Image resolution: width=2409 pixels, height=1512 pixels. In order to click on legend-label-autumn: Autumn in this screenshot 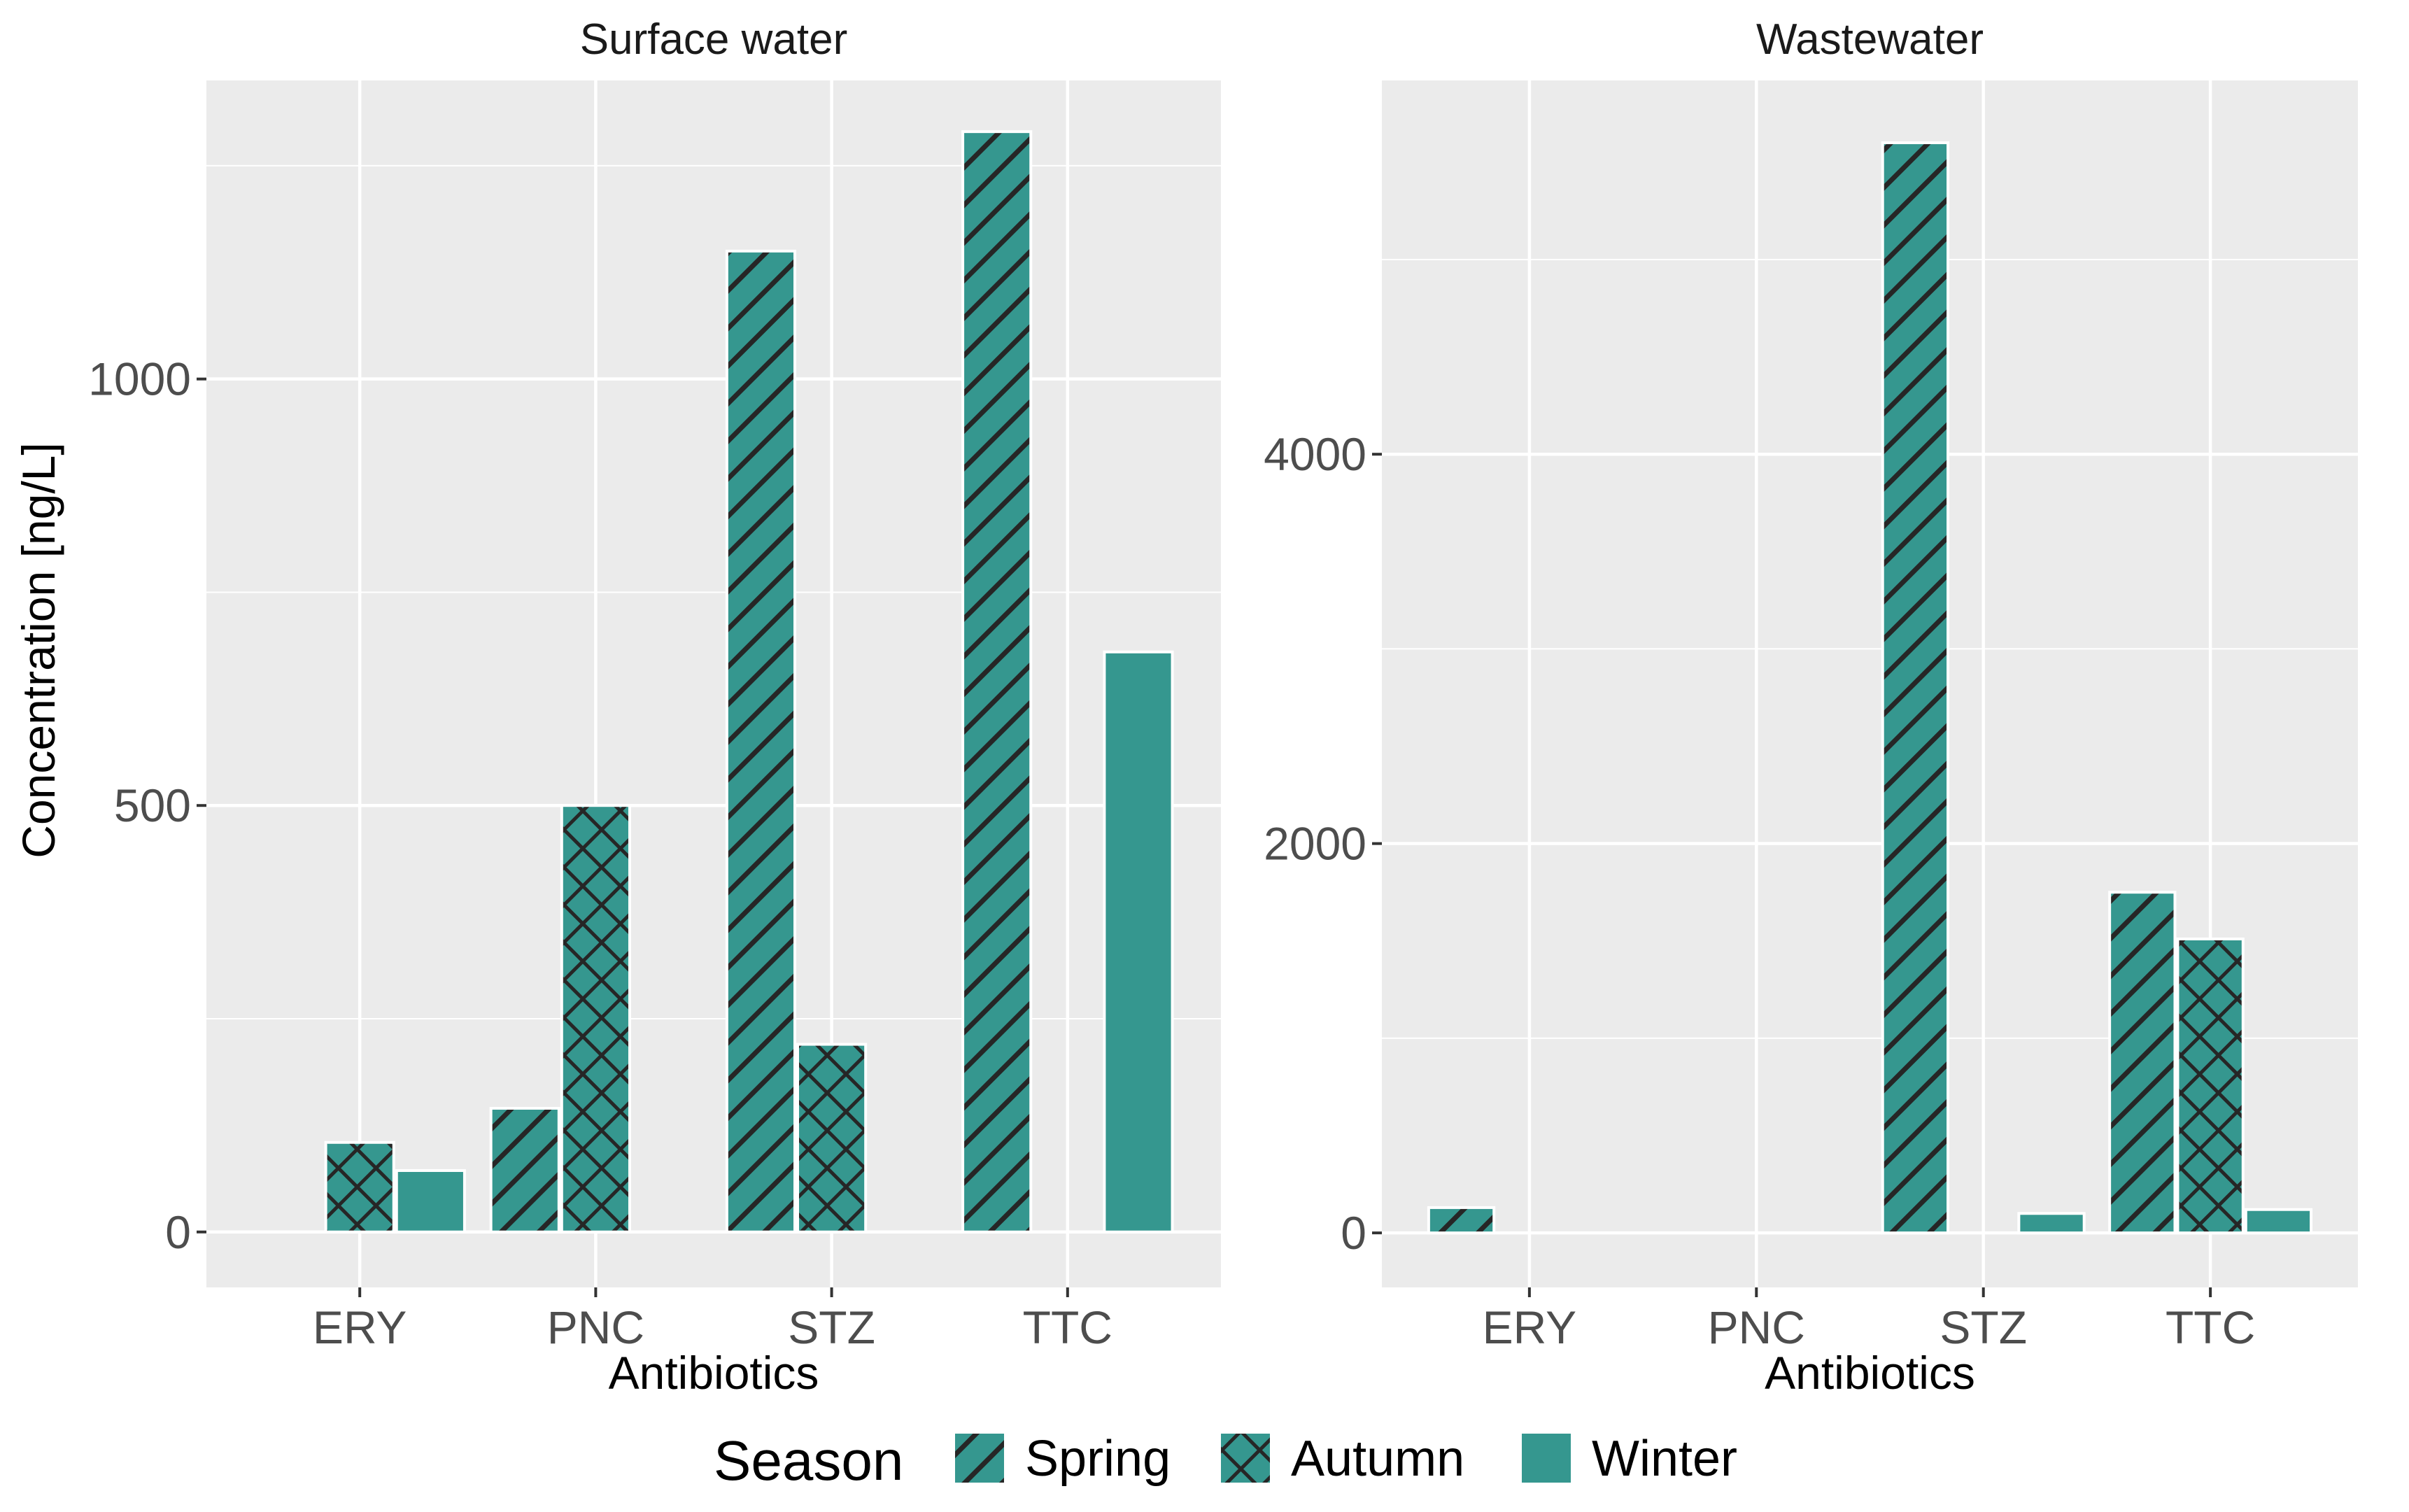, I will do `click(1377, 1459)`.